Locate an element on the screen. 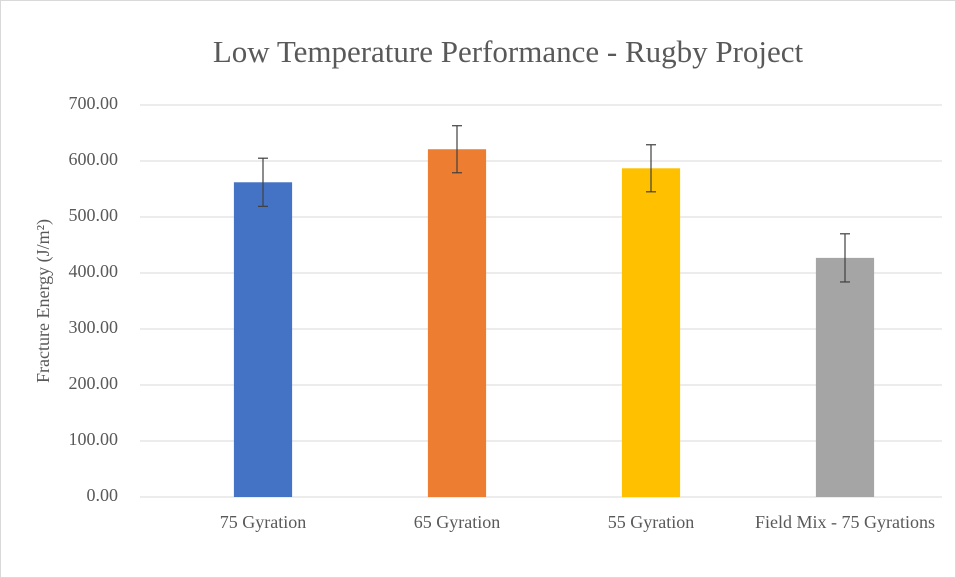 This screenshot has width=956, height=578. y-axis-label: Fracture Energy (J/m²) is located at coordinates (43, 301).